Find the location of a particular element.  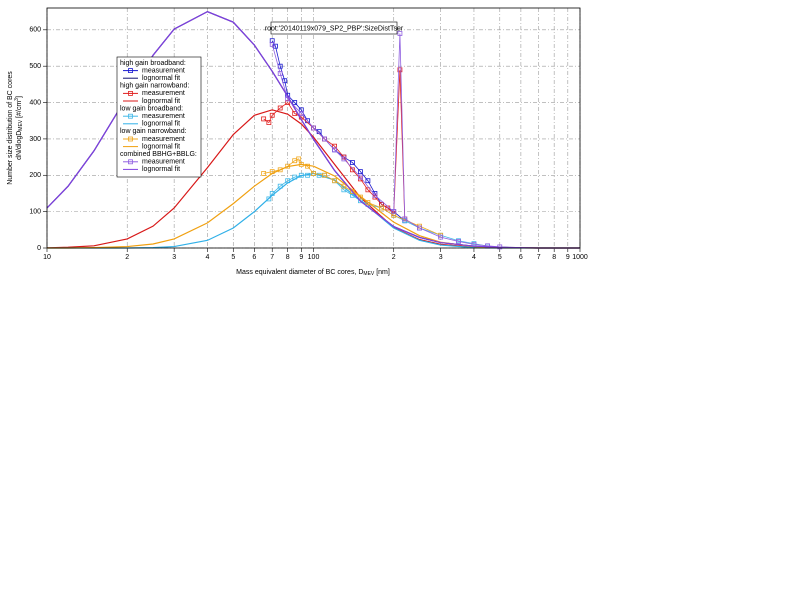

y-tick-label: 200 is located at coordinates (35, 175).